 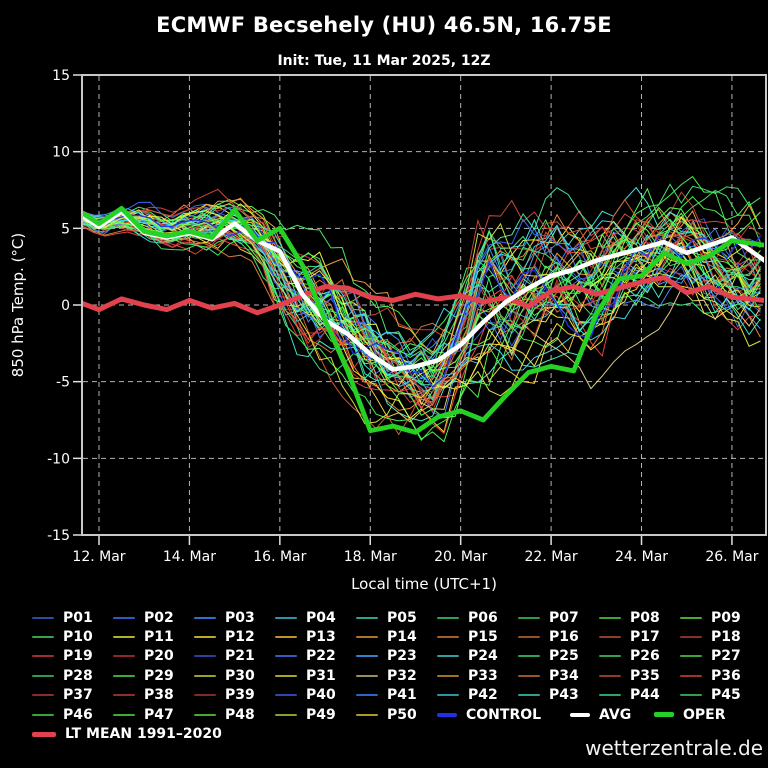 What do you see at coordinates (402, 637) in the screenshot?
I see `legend-label: P14` at bounding box center [402, 637].